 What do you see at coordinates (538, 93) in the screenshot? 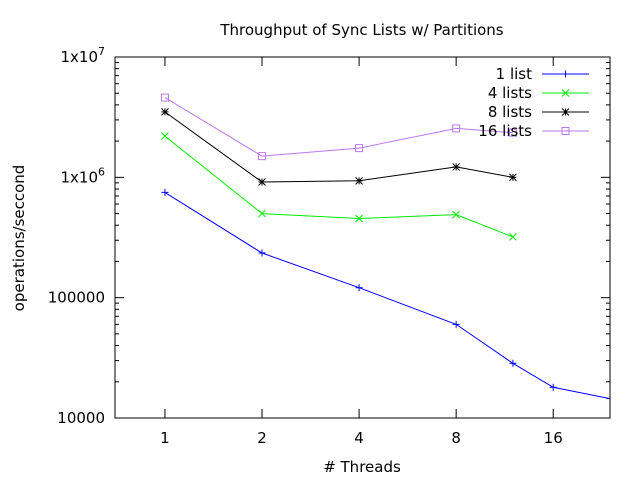
I see `legend-item: 4 lists` at bounding box center [538, 93].